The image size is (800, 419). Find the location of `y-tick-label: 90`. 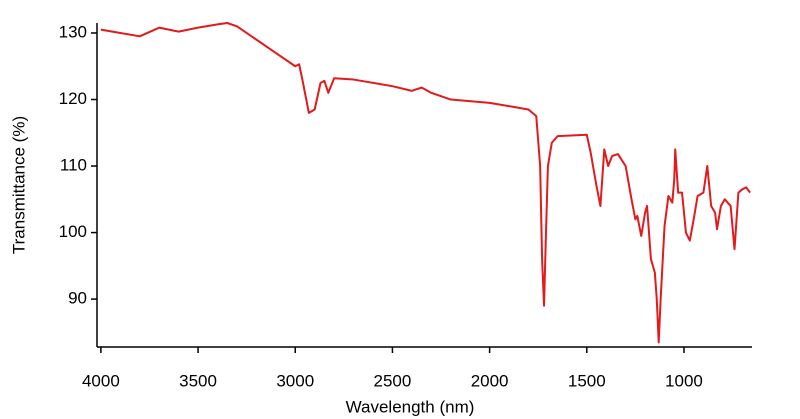

y-tick-label: 90 is located at coordinates (77, 298).